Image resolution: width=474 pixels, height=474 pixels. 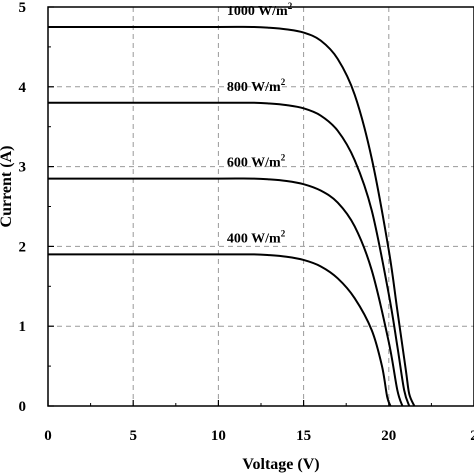 I want to click on irradiance-label: 800 W/m2, so click(x=256, y=86).